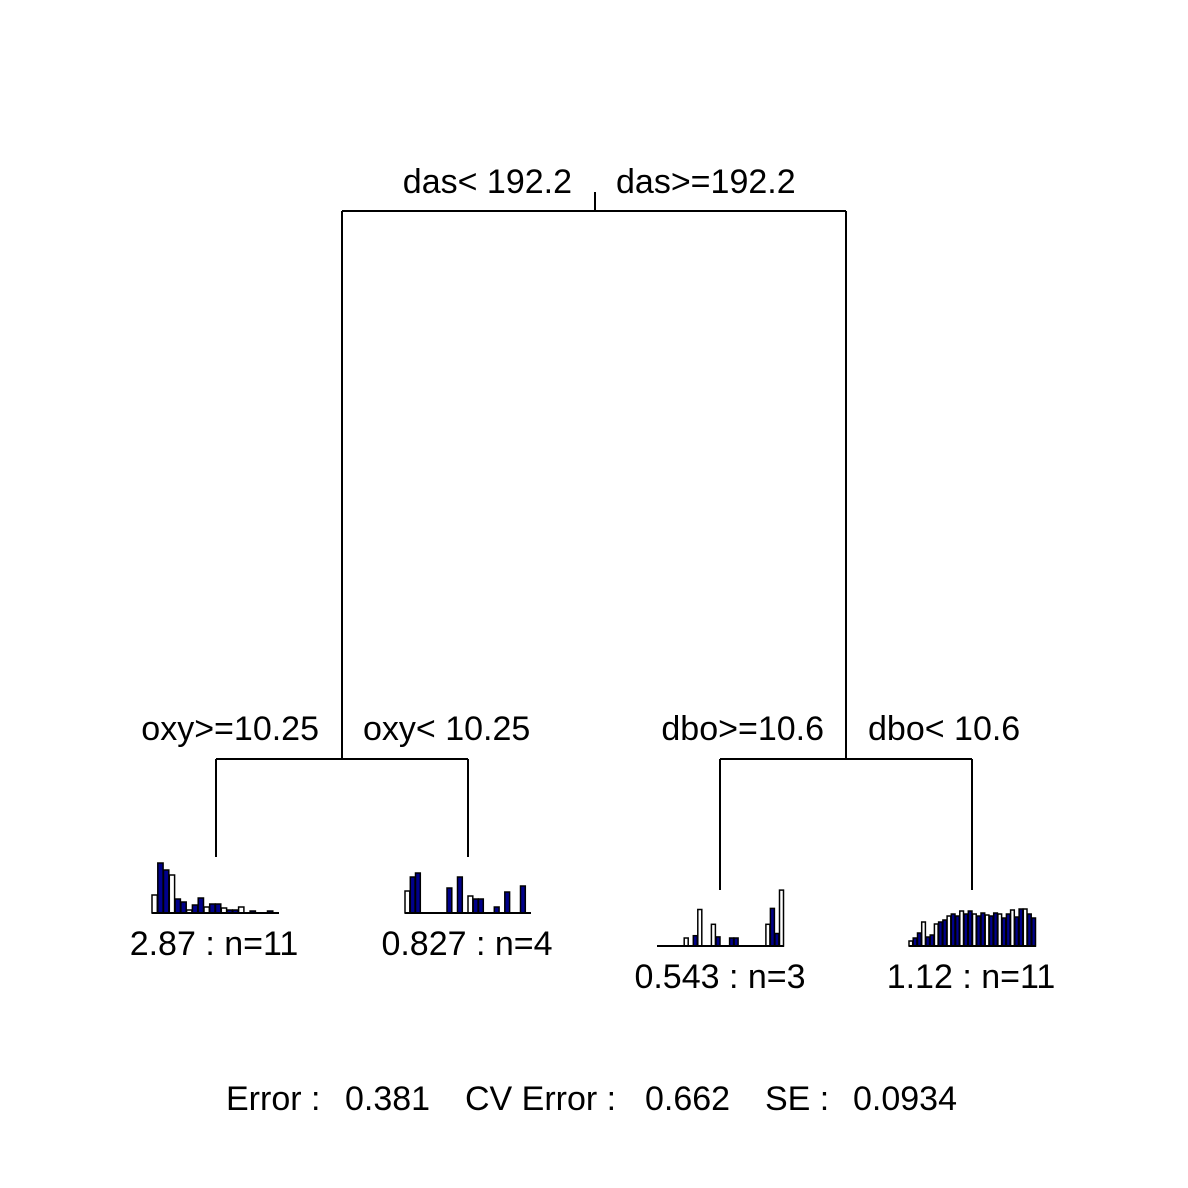  What do you see at coordinates (687, 1099) in the screenshot?
I see `cv-error-value: 0.662` at bounding box center [687, 1099].